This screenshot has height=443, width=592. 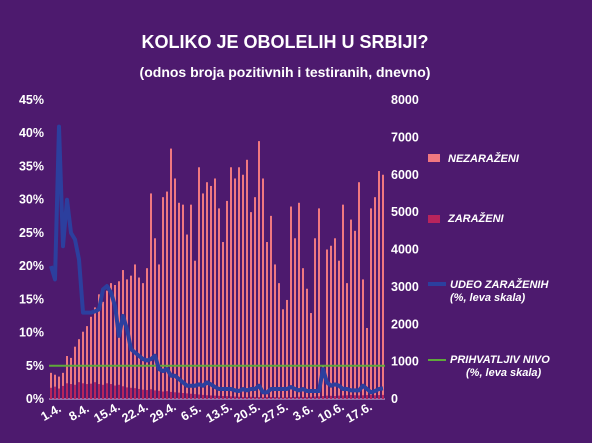 I want to click on left-tick-label: 15%, so click(x=31, y=299).